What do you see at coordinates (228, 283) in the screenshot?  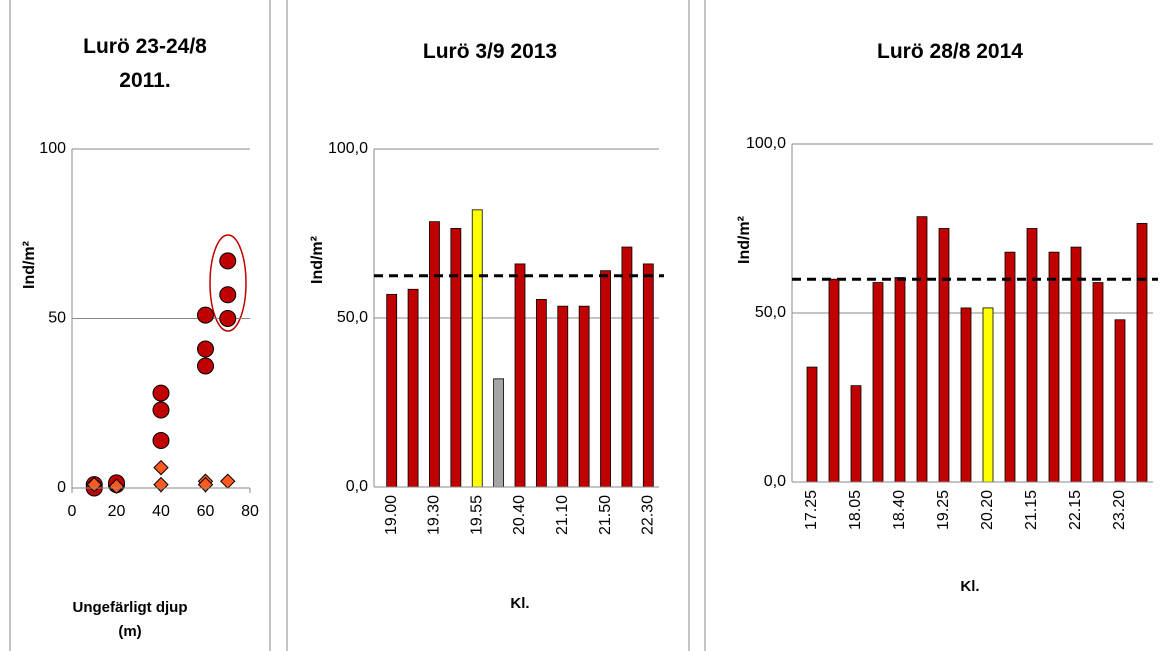 I see `highlight-ellipse` at bounding box center [228, 283].